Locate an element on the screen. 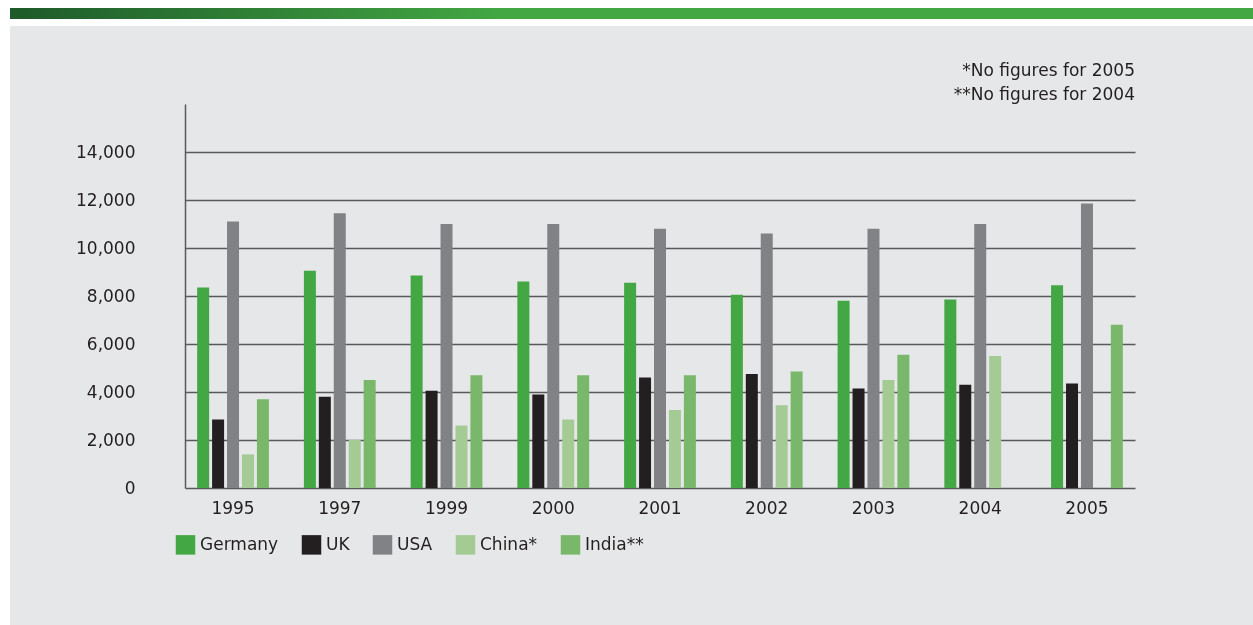 This screenshot has width=1253, height=625. x-tick-label: 2004 is located at coordinates (980, 507).